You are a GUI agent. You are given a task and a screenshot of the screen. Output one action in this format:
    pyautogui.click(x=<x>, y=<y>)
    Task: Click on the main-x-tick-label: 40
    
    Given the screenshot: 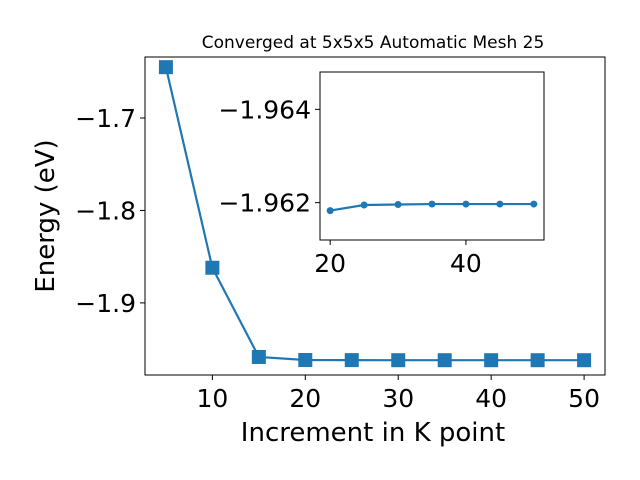 What is the action you would take?
    pyautogui.click(x=491, y=398)
    